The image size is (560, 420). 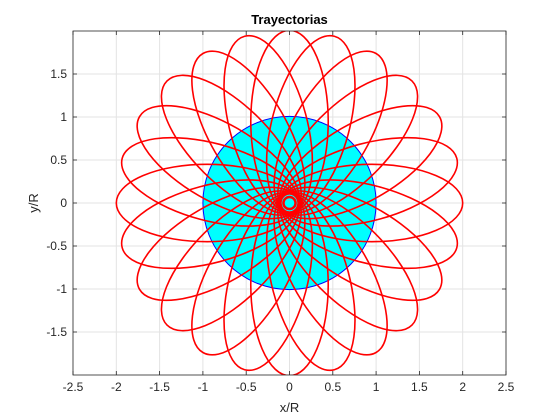 What do you see at coordinates (506, 387) in the screenshot?
I see `x-tick-label: 2.5` at bounding box center [506, 387].